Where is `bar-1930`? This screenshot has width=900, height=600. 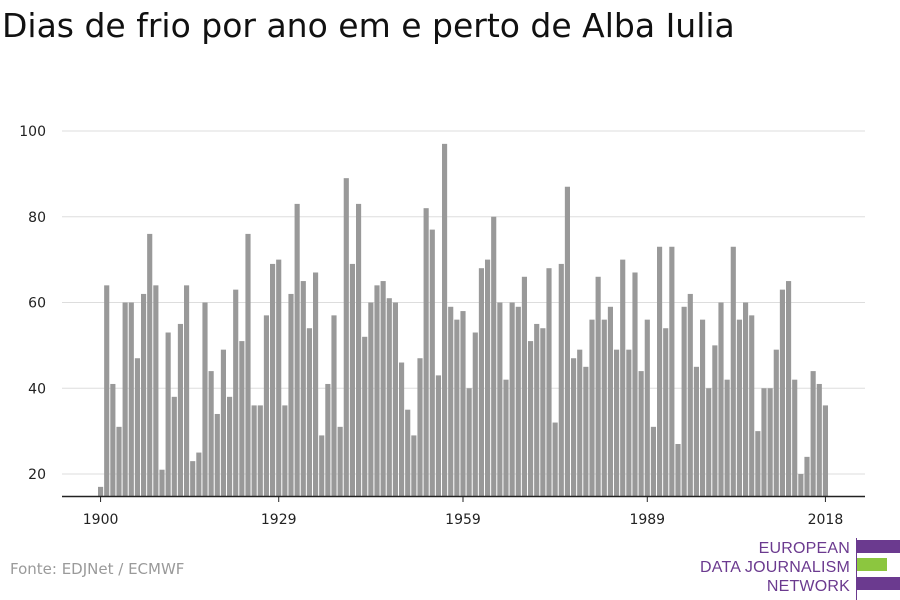
bar-1930 is located at coordinates (285, 450).